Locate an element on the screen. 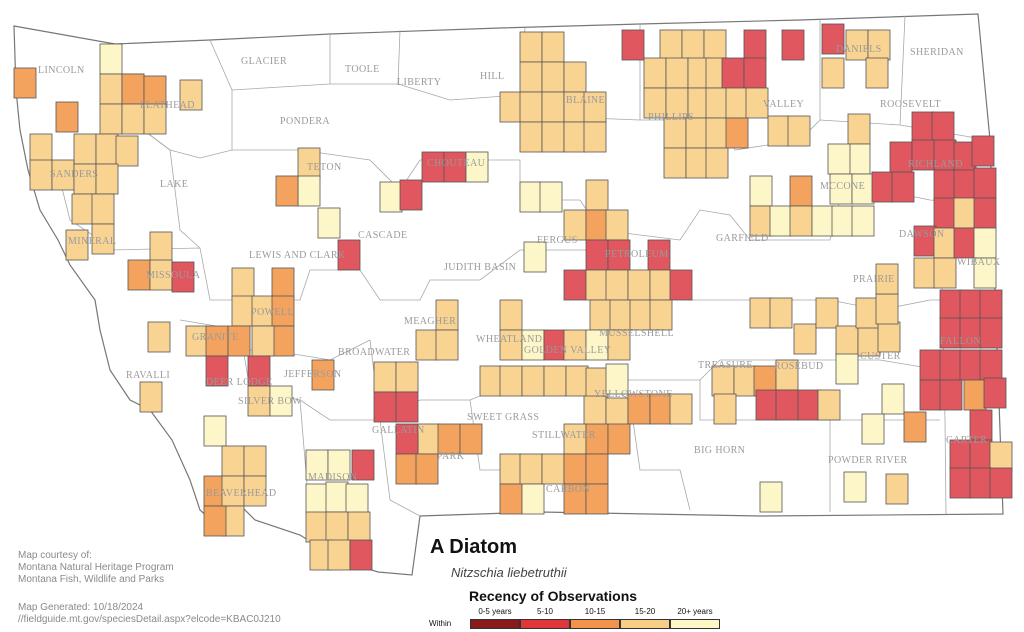 This screenshot has height=632, width=1024. county-label: PRAIRIE is located at coordinates (874, 279).